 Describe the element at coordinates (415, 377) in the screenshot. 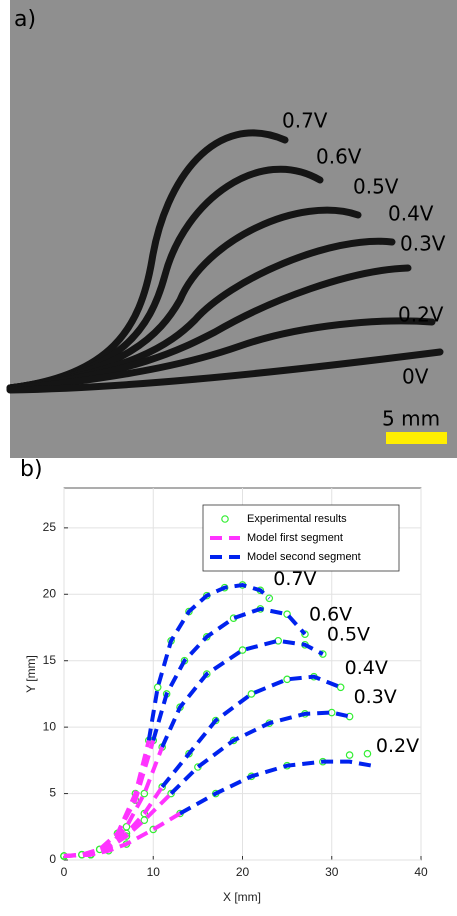

I see `photo-label: 0V` at that location.